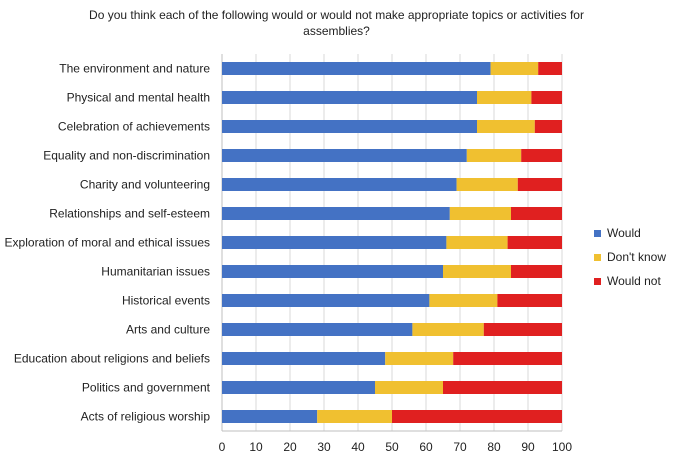  I want to click on legend-label-would: Would, so click(624, 233).